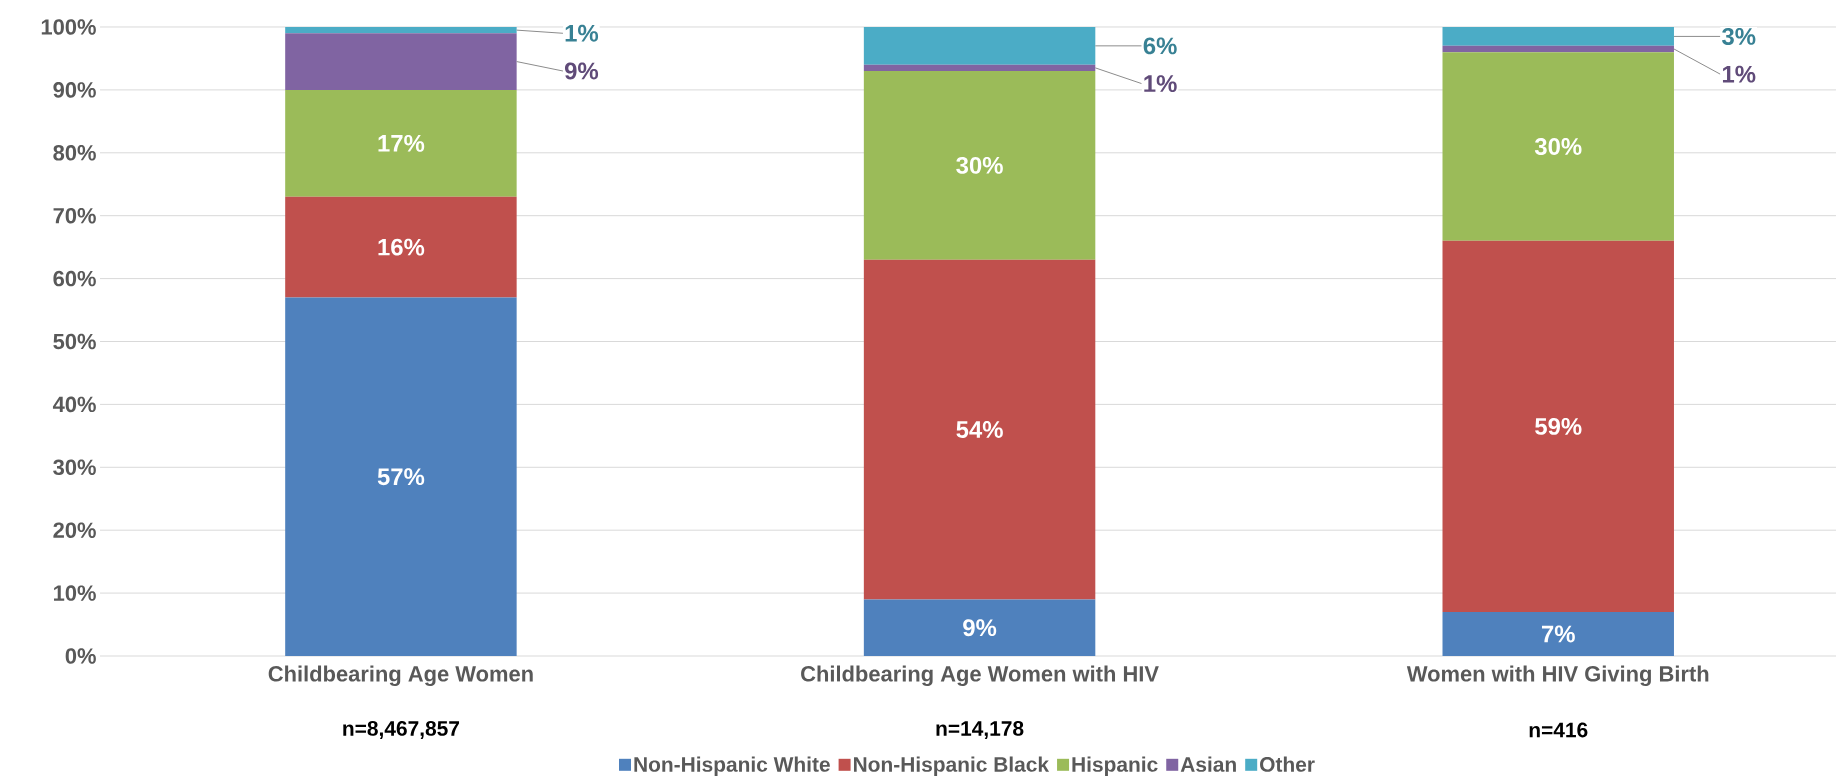 This screenshot has height=781, width=1845. What do you see at coordinates (74, 404) in the screenshot?
I see `y-tick-label: 40%` at bounding box center [74, 404].